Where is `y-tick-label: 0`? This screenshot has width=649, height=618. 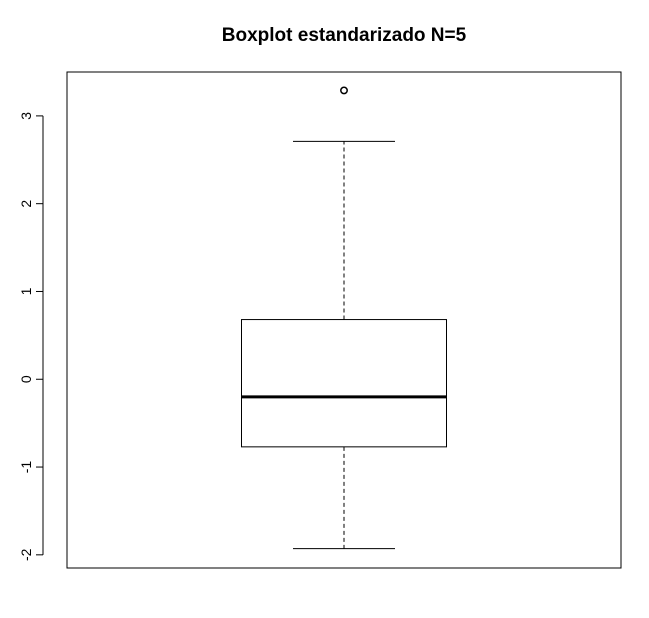 y-tick-label: 0 is located at coordinates (26, 379).